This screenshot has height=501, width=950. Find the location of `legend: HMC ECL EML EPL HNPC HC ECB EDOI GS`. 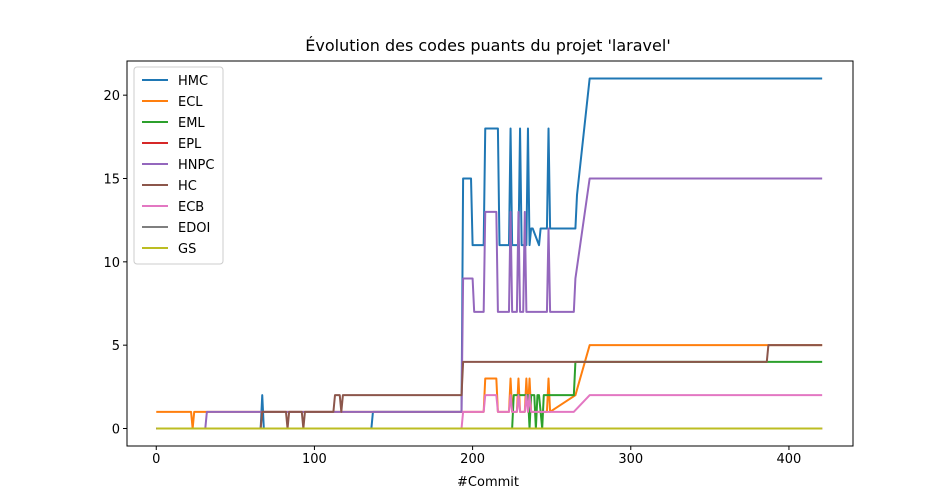

legend: HMC ECL EML EPL HNPC HC ECB EDOI GS is located at coordinates (178, 165).